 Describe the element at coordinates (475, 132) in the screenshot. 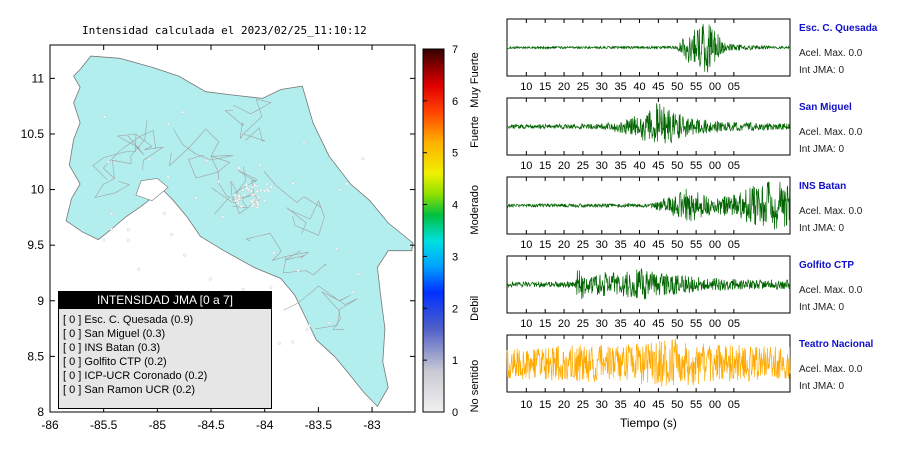

I see `colorbar-category-label: Fuerte` at that location.